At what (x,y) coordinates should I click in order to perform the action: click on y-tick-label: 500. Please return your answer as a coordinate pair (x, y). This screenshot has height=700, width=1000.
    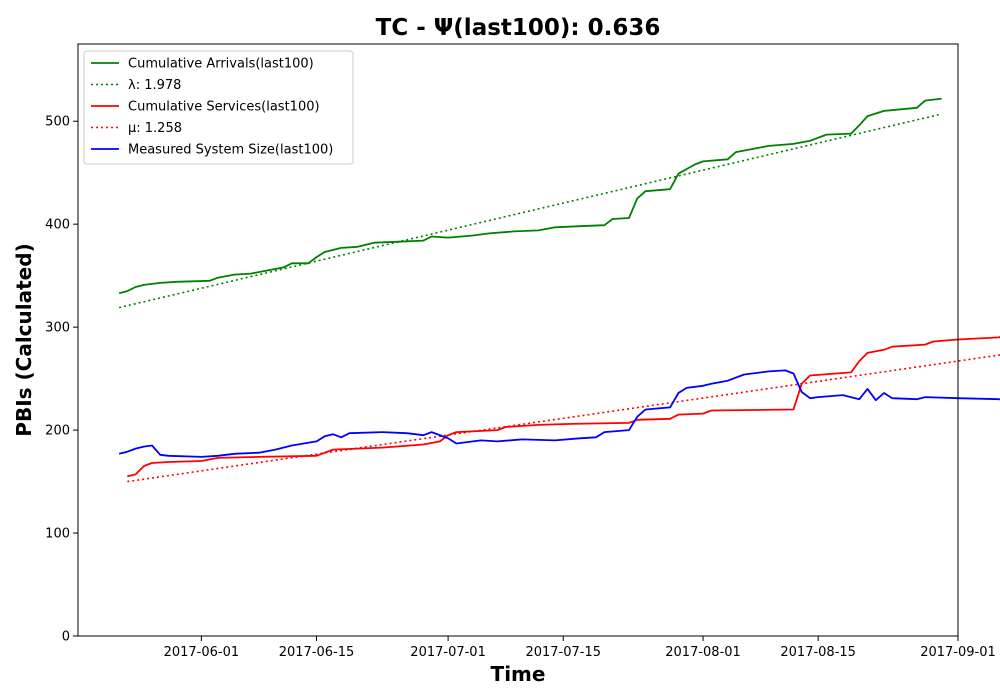
    Looking at the image, I should click on (57, 122).